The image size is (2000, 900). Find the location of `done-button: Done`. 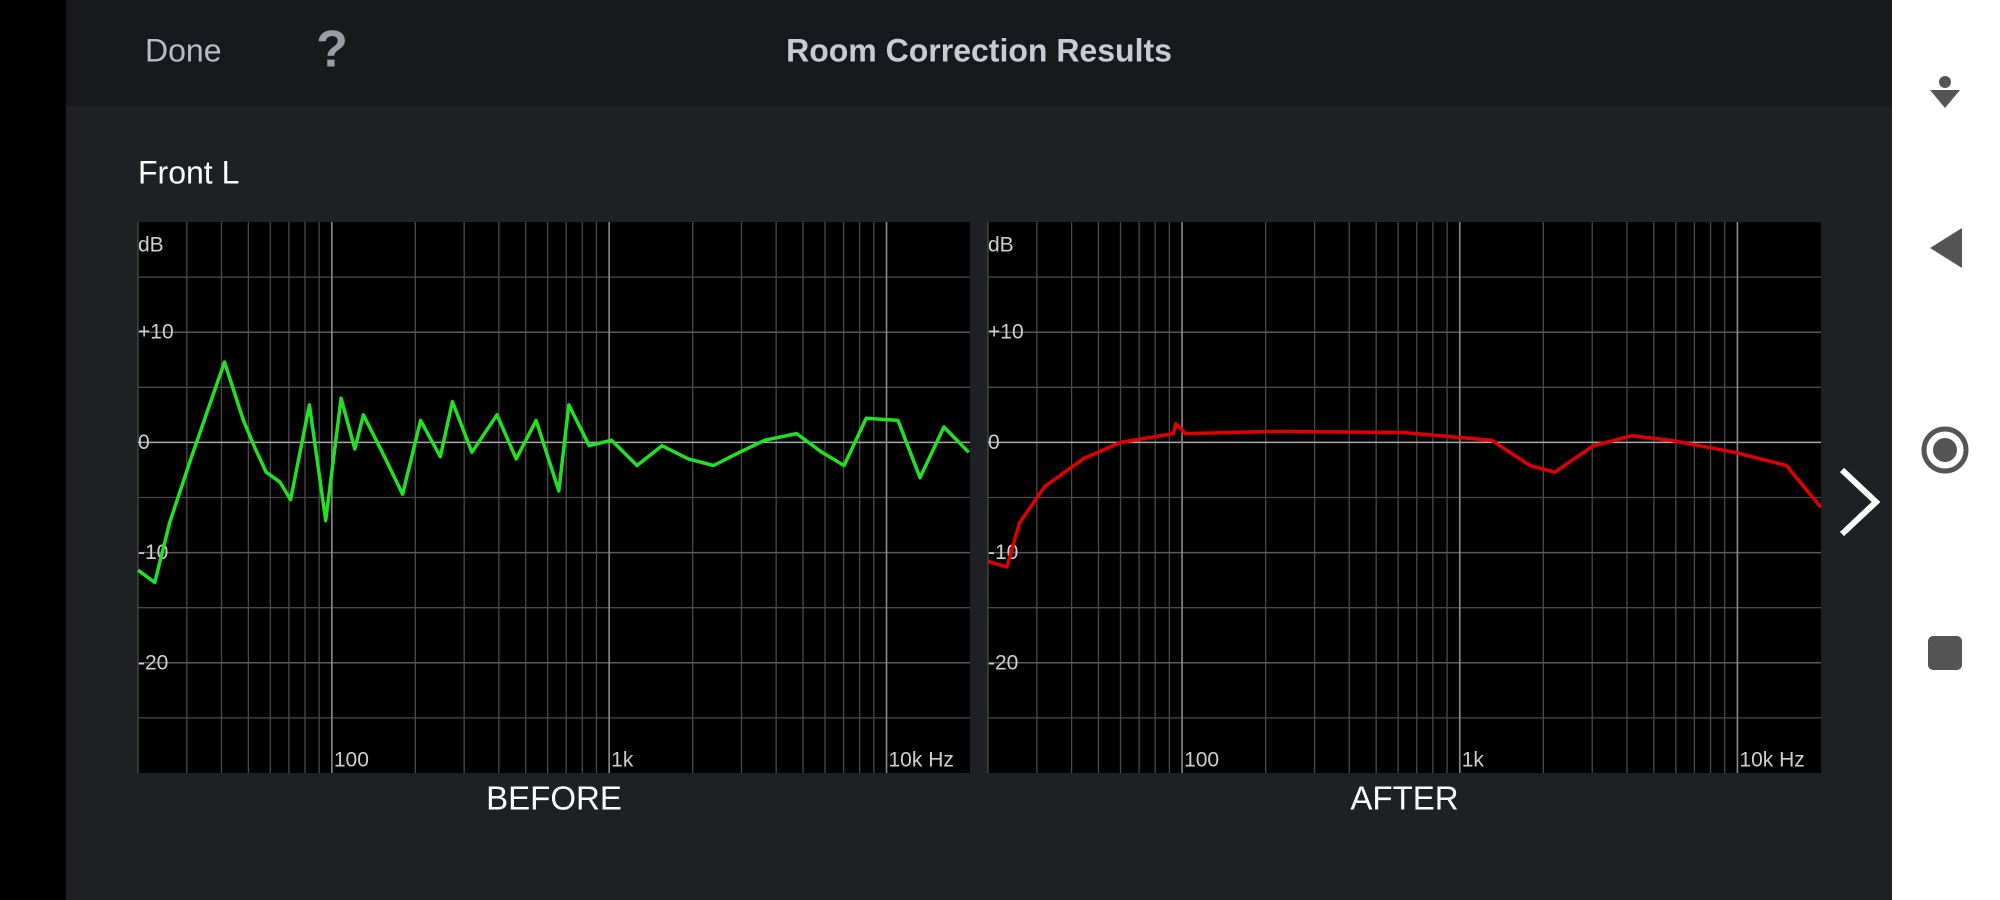

done-button: Done is located at coordinates (183, 50).